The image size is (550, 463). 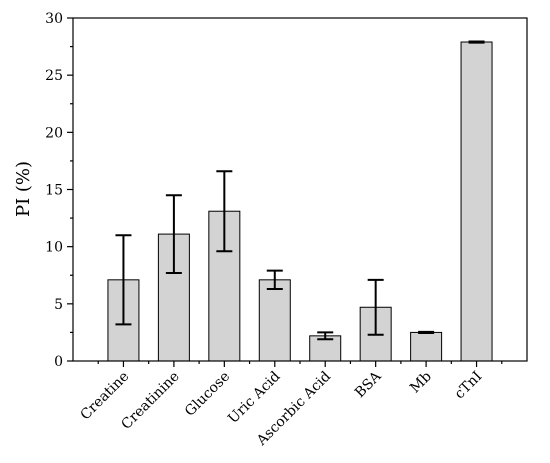 I want to click on x-tick-label: cTnI, so click(x=469, y=386).